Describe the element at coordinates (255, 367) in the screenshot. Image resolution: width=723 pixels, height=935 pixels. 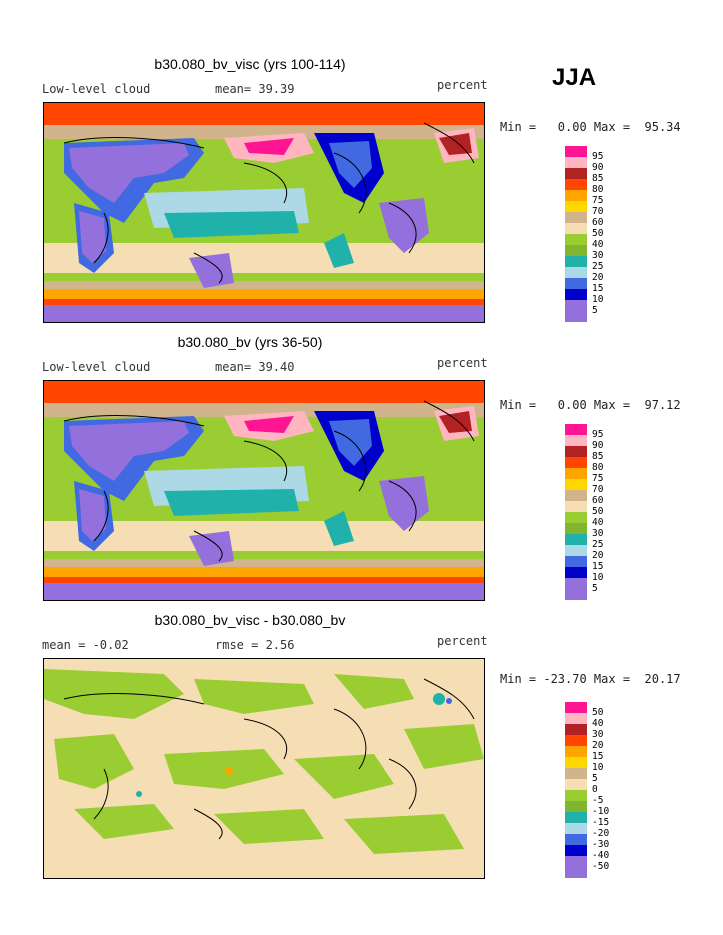
I see `panel-mean: mean= 39.40` at that location.